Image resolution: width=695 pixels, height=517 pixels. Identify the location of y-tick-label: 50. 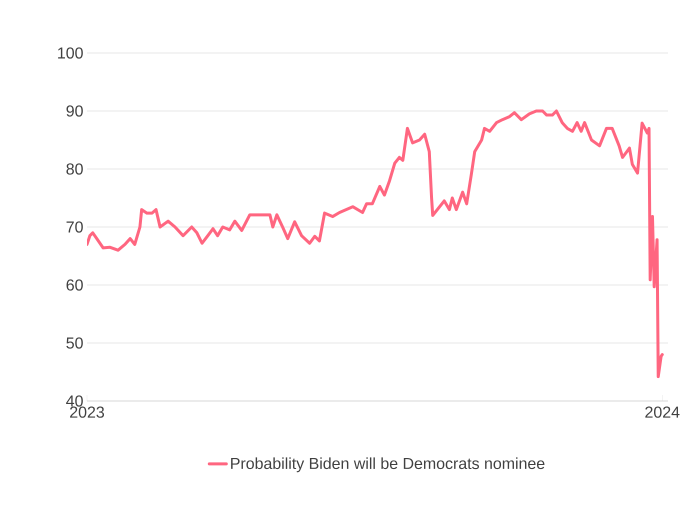
(74, 343).